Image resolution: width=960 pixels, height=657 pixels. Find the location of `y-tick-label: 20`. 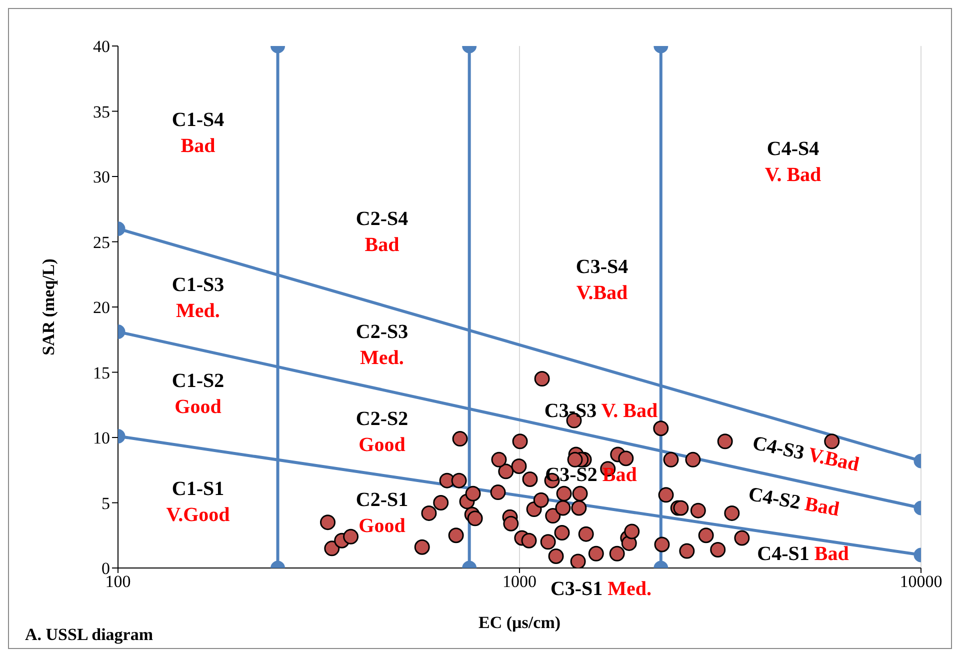

y-tick-label: 20 is located at coordinates (101, 308).